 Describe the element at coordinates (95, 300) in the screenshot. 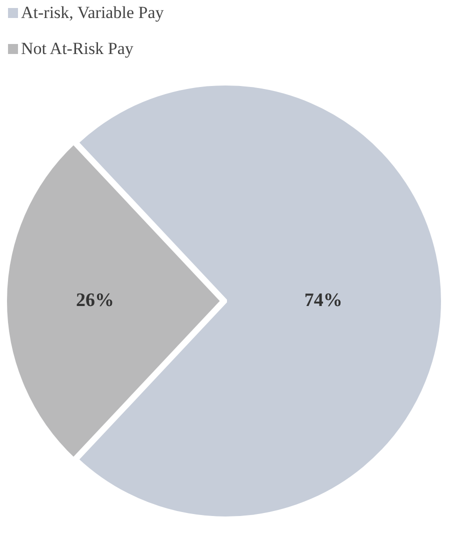

I see `data-label: 26%` at that location.